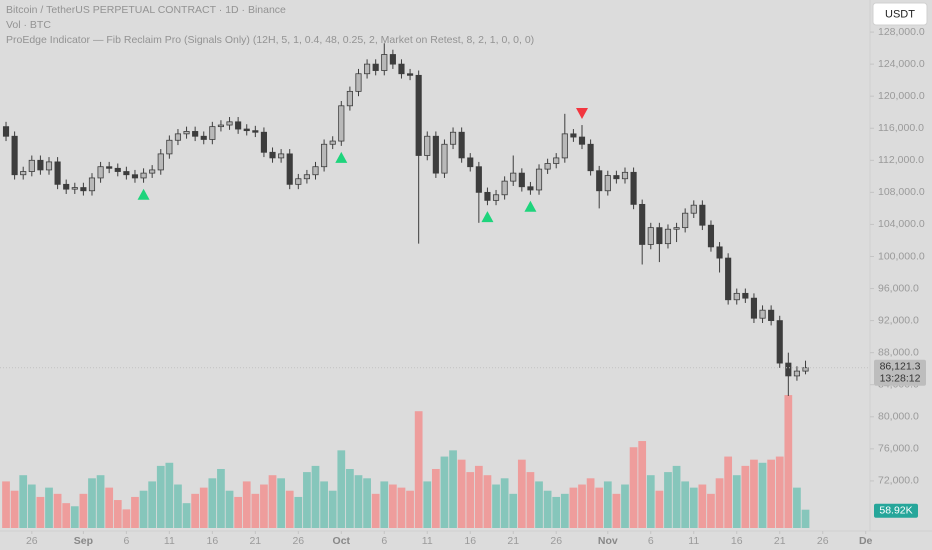 The width and height of the screenshot is (932, 550). I want to click on x-tick-label: Sep, so click(83, 541).